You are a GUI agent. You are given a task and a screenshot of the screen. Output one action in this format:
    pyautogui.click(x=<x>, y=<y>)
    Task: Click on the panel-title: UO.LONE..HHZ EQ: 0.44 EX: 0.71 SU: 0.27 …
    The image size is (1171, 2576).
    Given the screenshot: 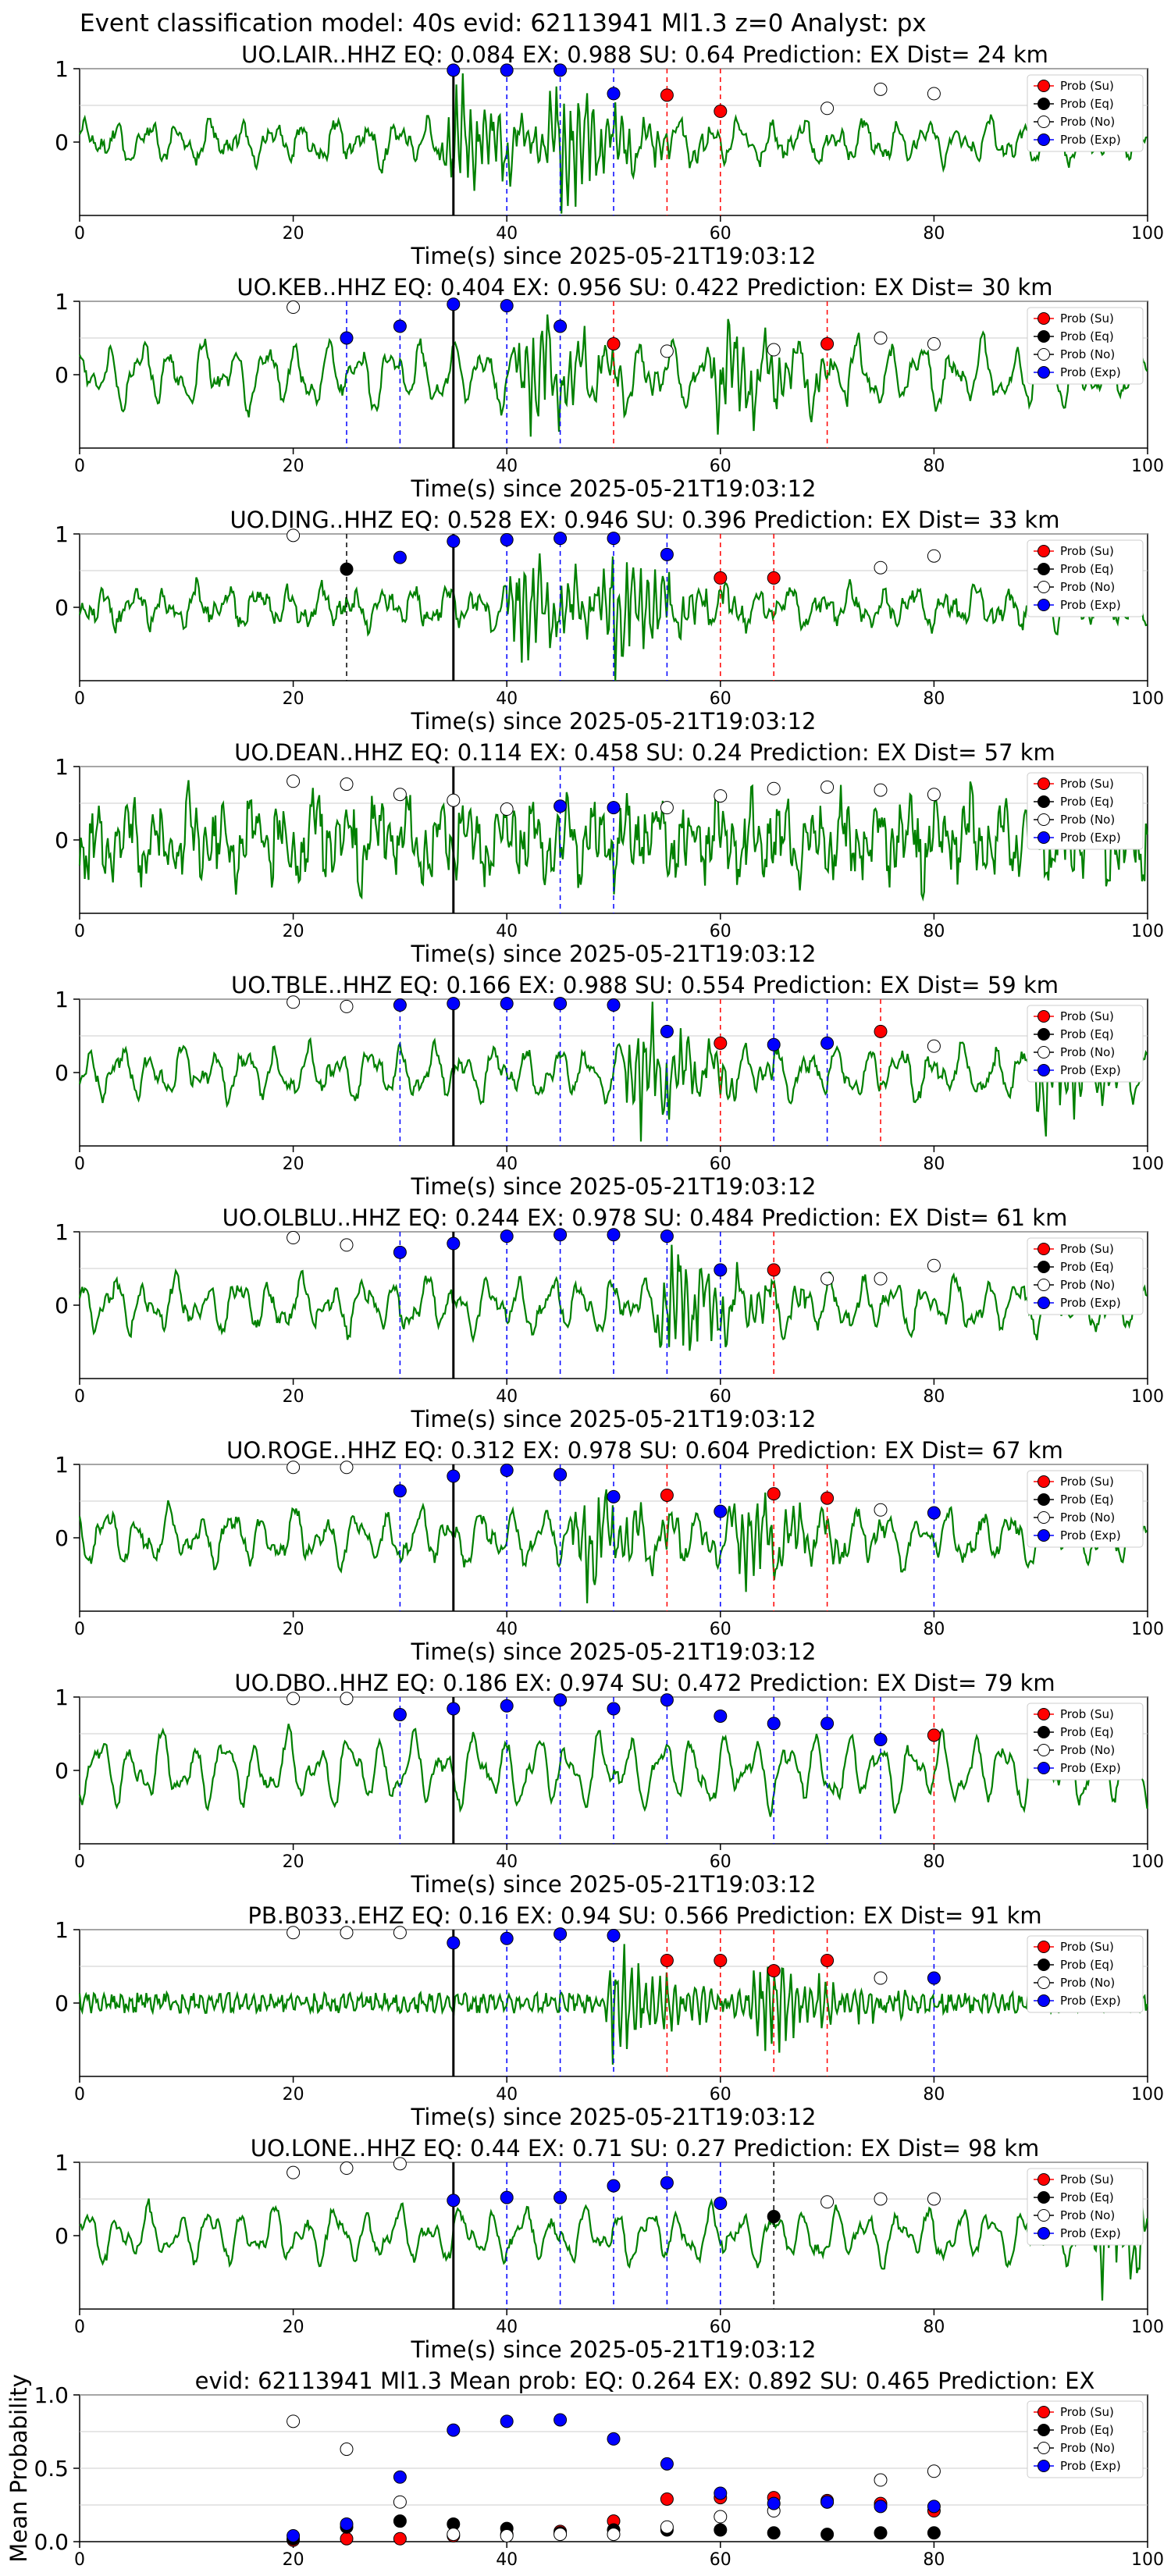 What is the action you would take?
    pyautogui.click(x=645, y=2148)
    